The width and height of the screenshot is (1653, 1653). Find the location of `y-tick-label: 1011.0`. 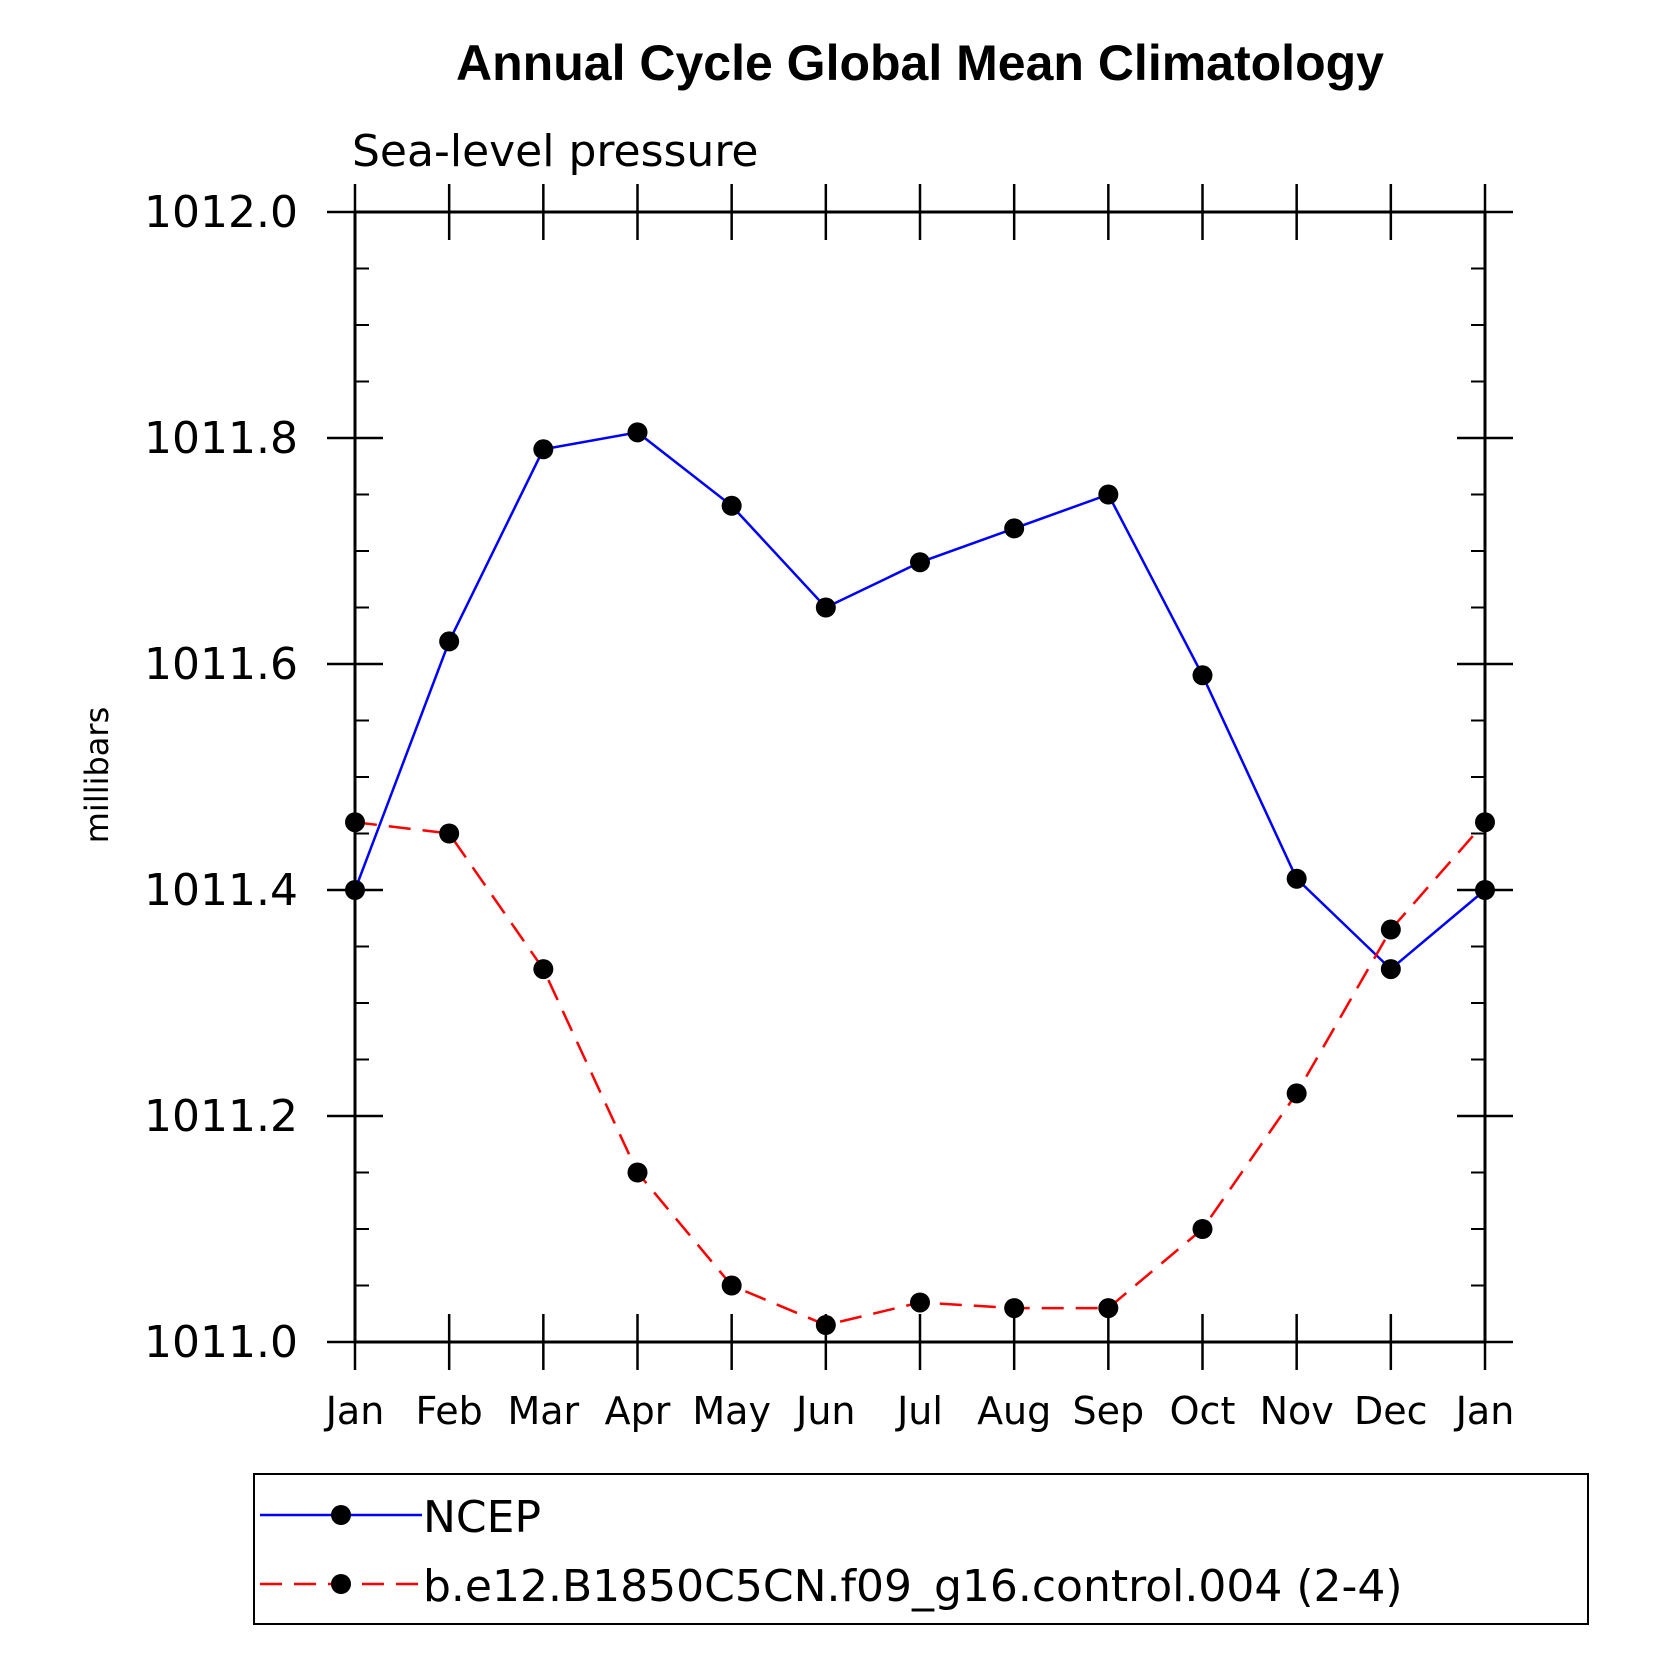

y-tick-label: 1011.0 is located at coordinates (221, 1342).